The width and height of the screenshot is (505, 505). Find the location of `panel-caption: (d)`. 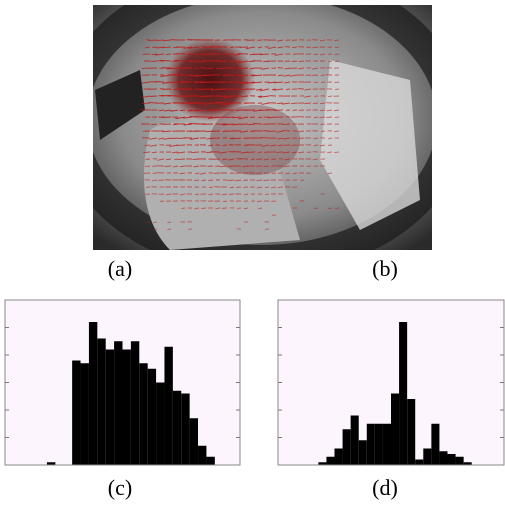

panel-caption: (d) is located at coordinates (385, 487).